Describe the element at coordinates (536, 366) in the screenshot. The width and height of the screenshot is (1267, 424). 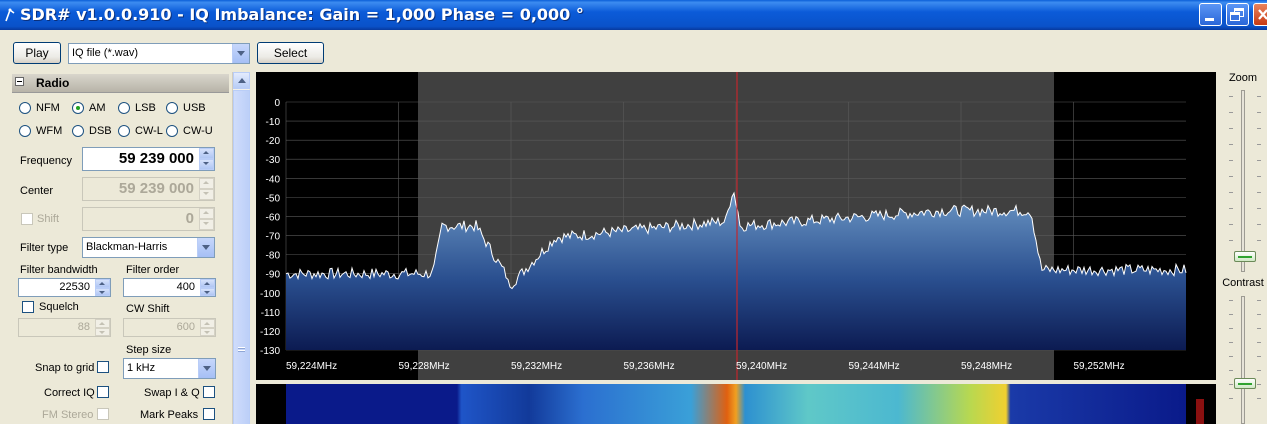
I see `x-tick-label: 59,232MHz` at that location.